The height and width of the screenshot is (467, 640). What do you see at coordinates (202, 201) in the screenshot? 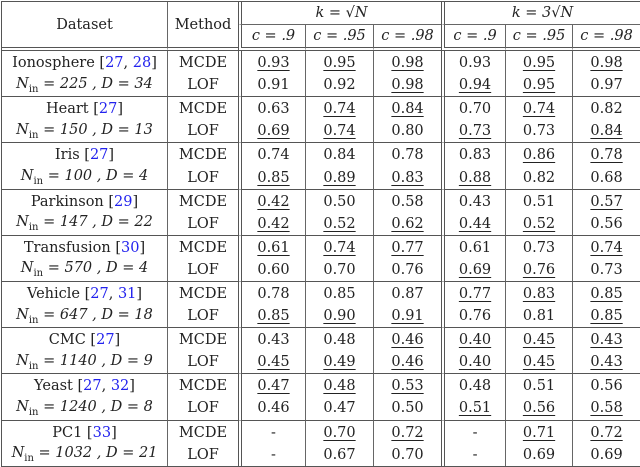
I see `method-cell: MCDE` at bounding box center [202, 201].